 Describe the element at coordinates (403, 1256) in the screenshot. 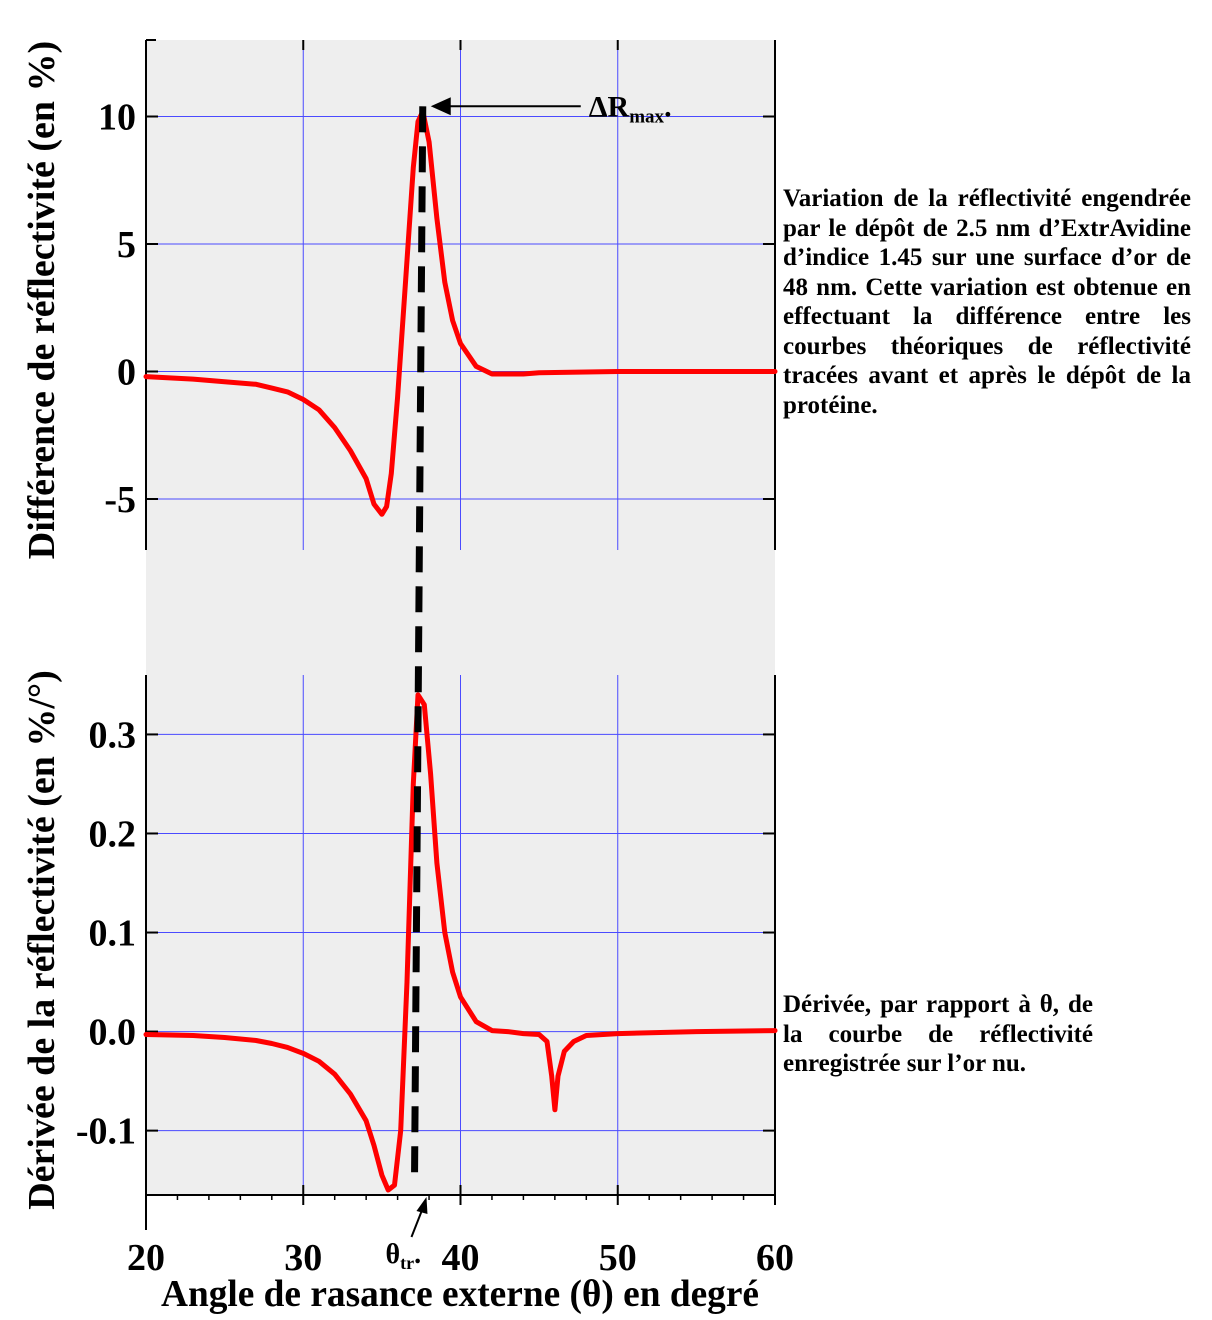

I see `theta-tr-label: θtr.` at that location.